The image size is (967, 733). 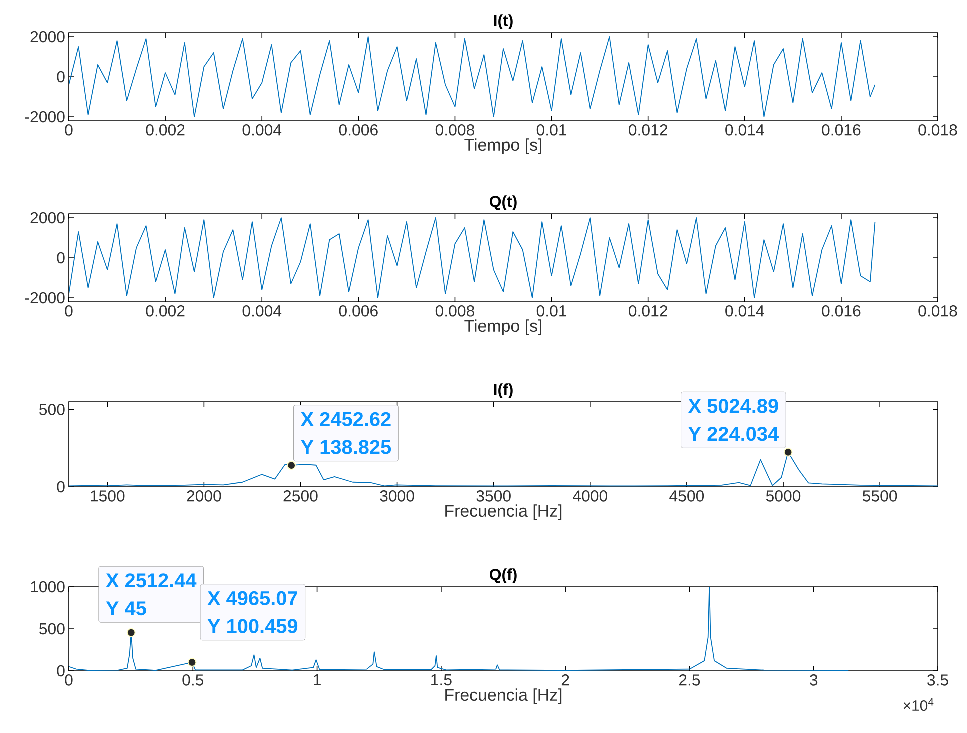 I want to click on x-tick-label: 1500, so click(x=108, y=496).